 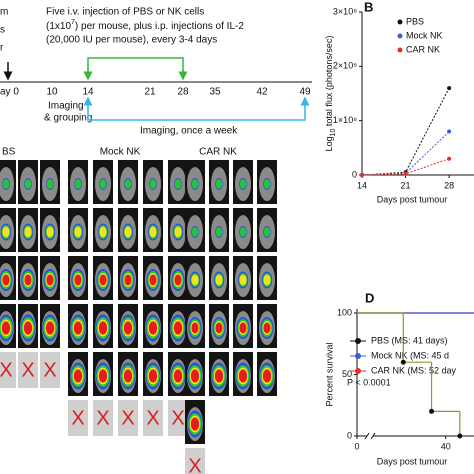 I want to click on x-tick-label: 21, so click(x=406, y=185).